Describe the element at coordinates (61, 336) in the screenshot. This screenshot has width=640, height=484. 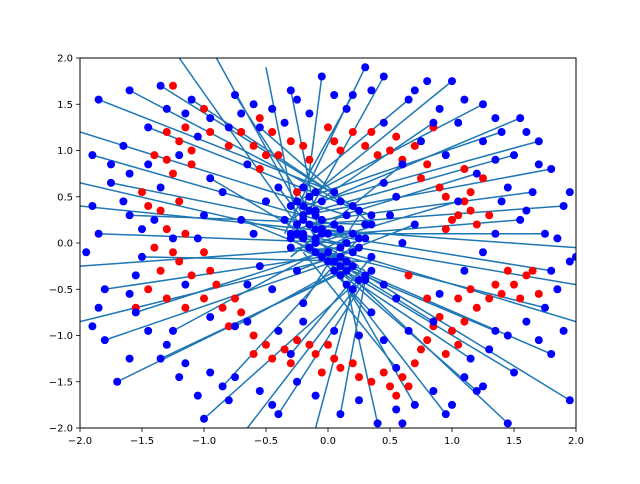
I see `y-tick-label: −1.0` at that location.